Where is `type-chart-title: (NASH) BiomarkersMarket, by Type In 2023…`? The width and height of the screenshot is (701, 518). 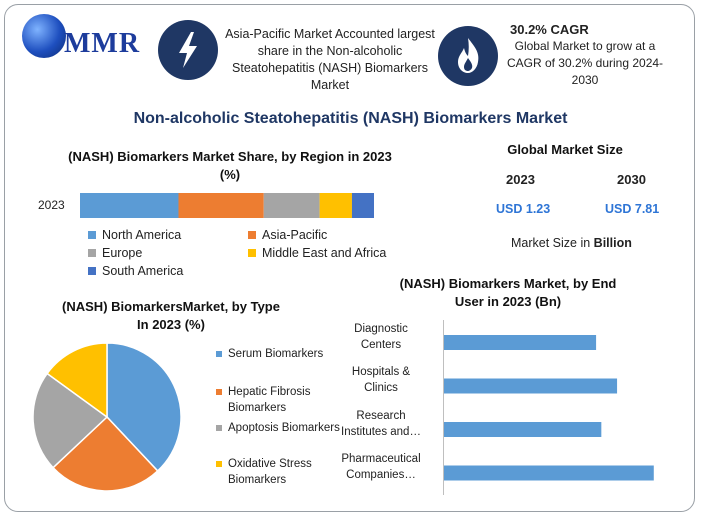 type-chart-title: (NASH) BiomarkersMarket, by Type In 2023… is located at coordinates (171, 315).